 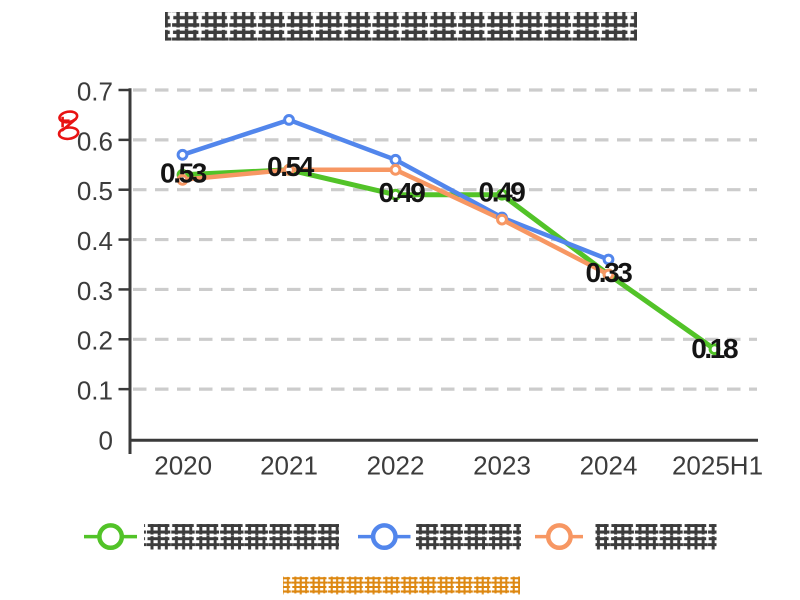 What do you see at coordinates (396, 466) in the screenshot?
I see `svg-text: 2022` at bounding box center [396, 466].